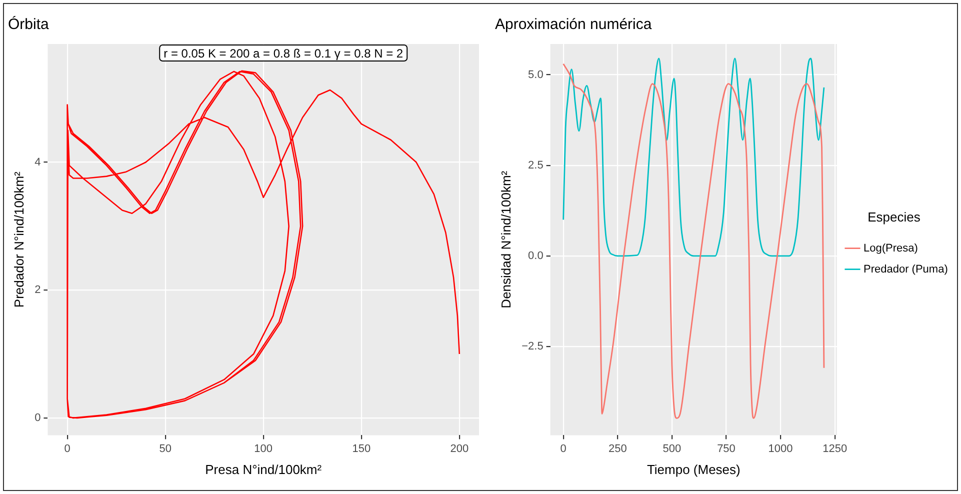  What do you see at coordinates (693, 469) in the screenshot?
I see `x-axis-title: Tiempo (Meses)` at bounding box center [693, 469].